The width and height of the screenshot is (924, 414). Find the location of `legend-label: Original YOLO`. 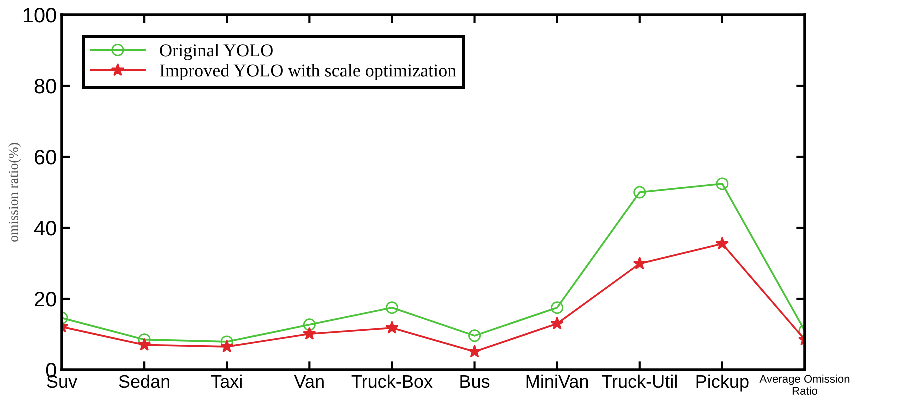

legend-label: Original YOLO is located at coordinates (216, 52).